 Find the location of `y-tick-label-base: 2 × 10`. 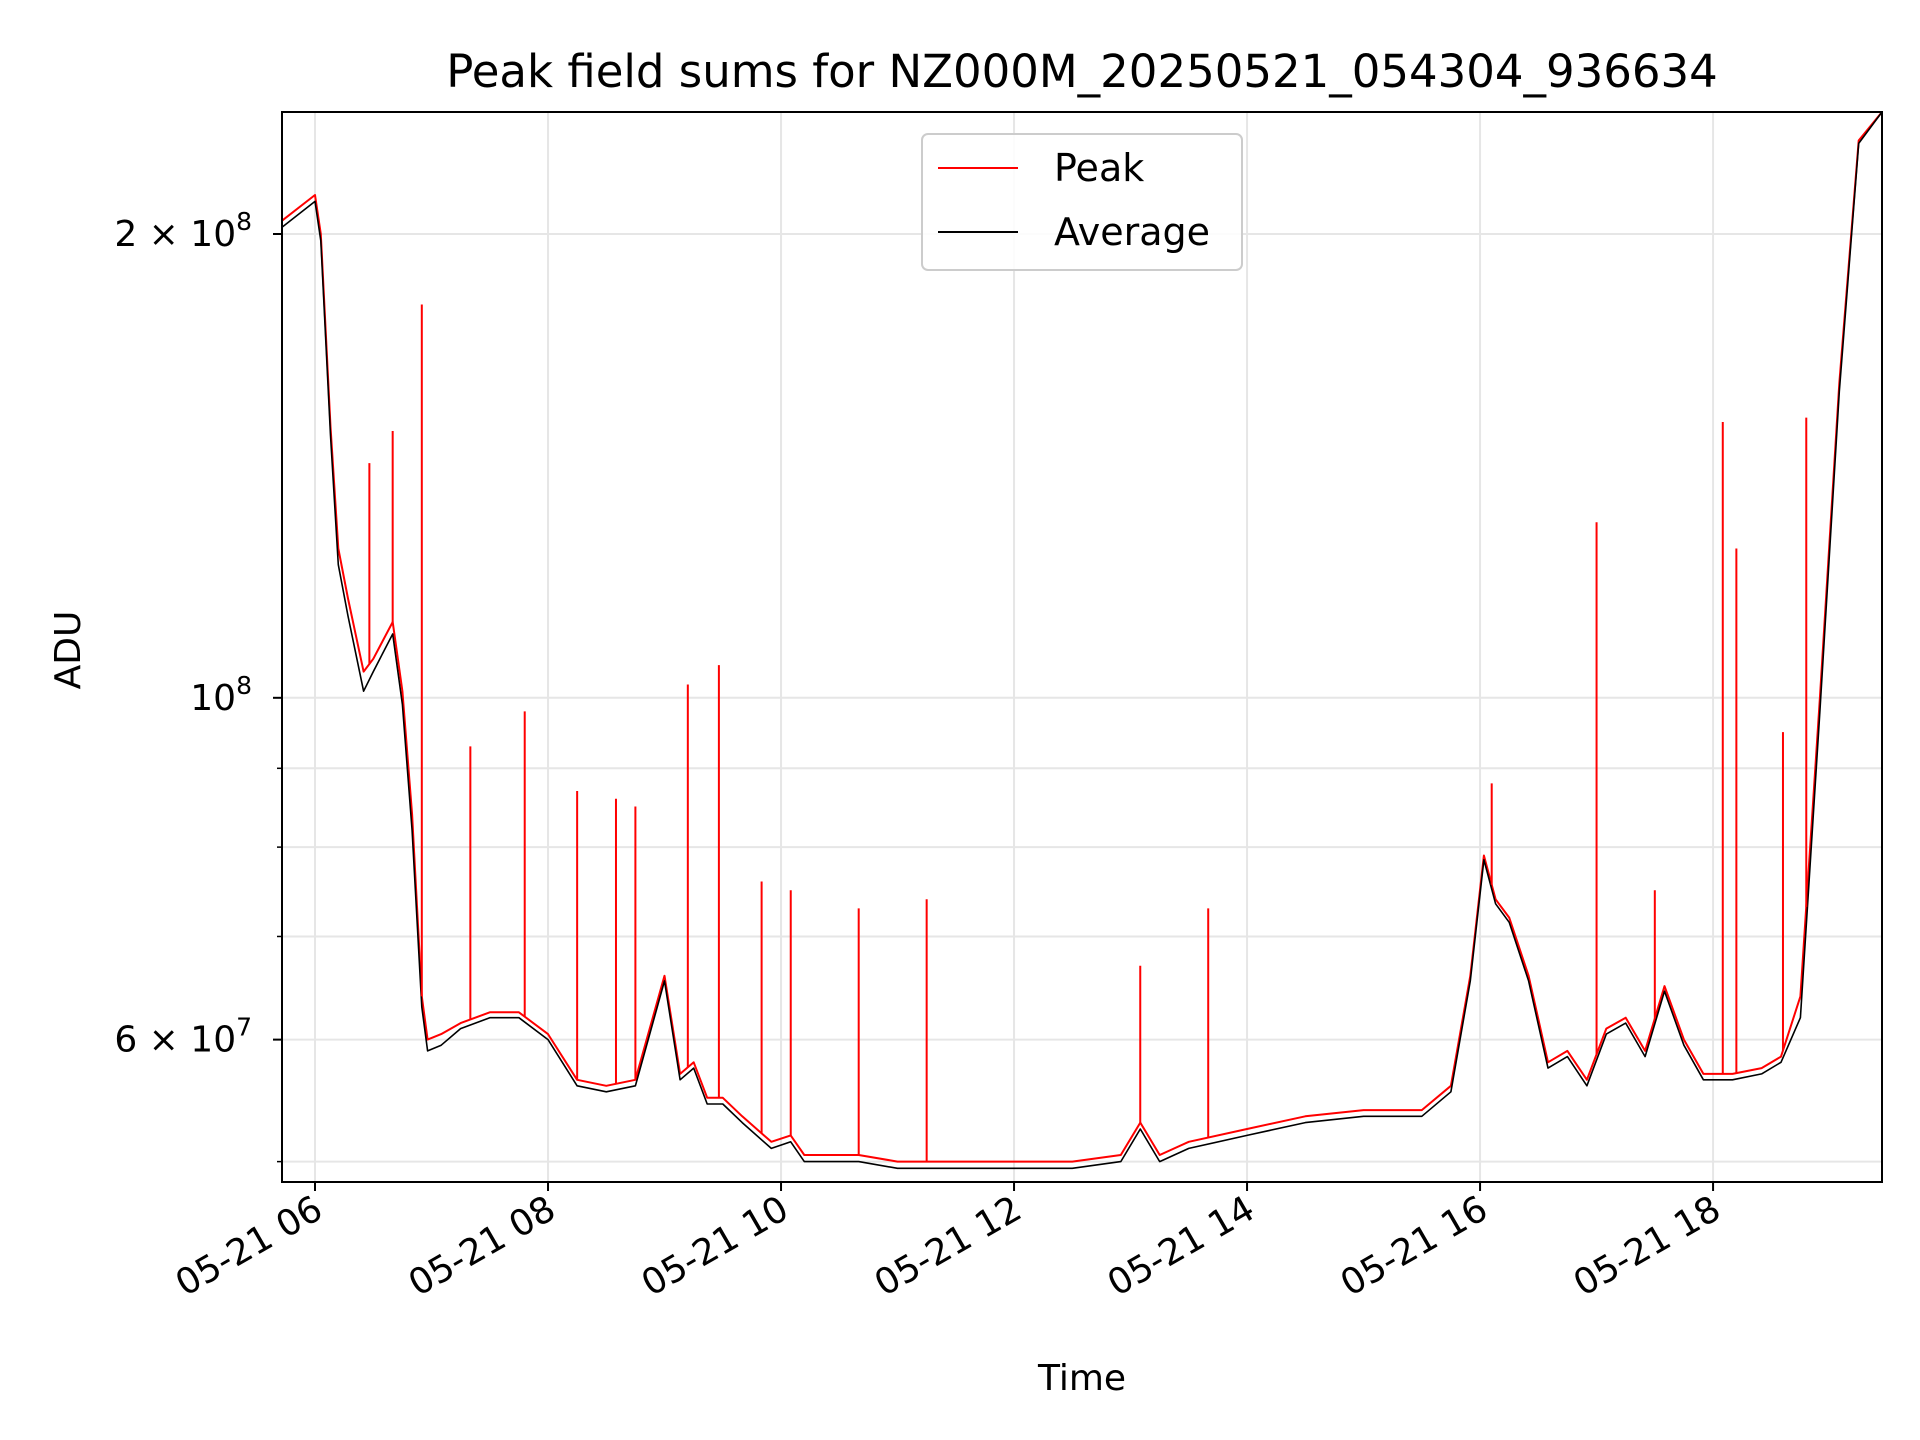

y-tick-label-base: 2 × 10 is located at coordinates (175, 234).